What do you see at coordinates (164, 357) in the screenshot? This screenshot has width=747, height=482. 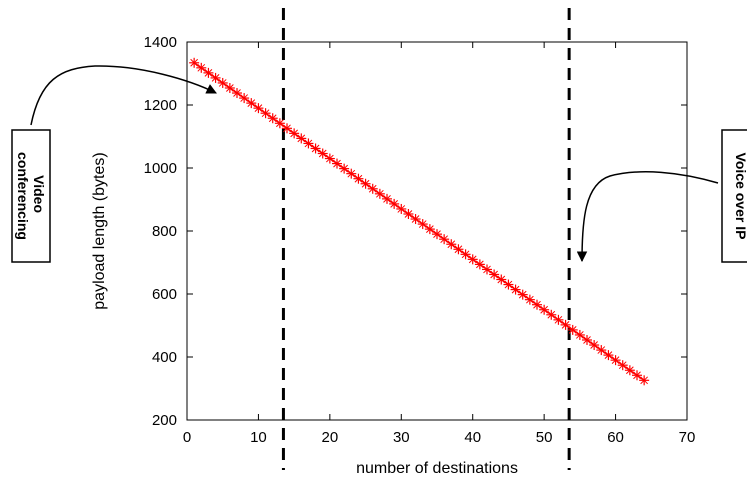 I see `y-tick-label-1: 400` at bounding box center [164, 357].